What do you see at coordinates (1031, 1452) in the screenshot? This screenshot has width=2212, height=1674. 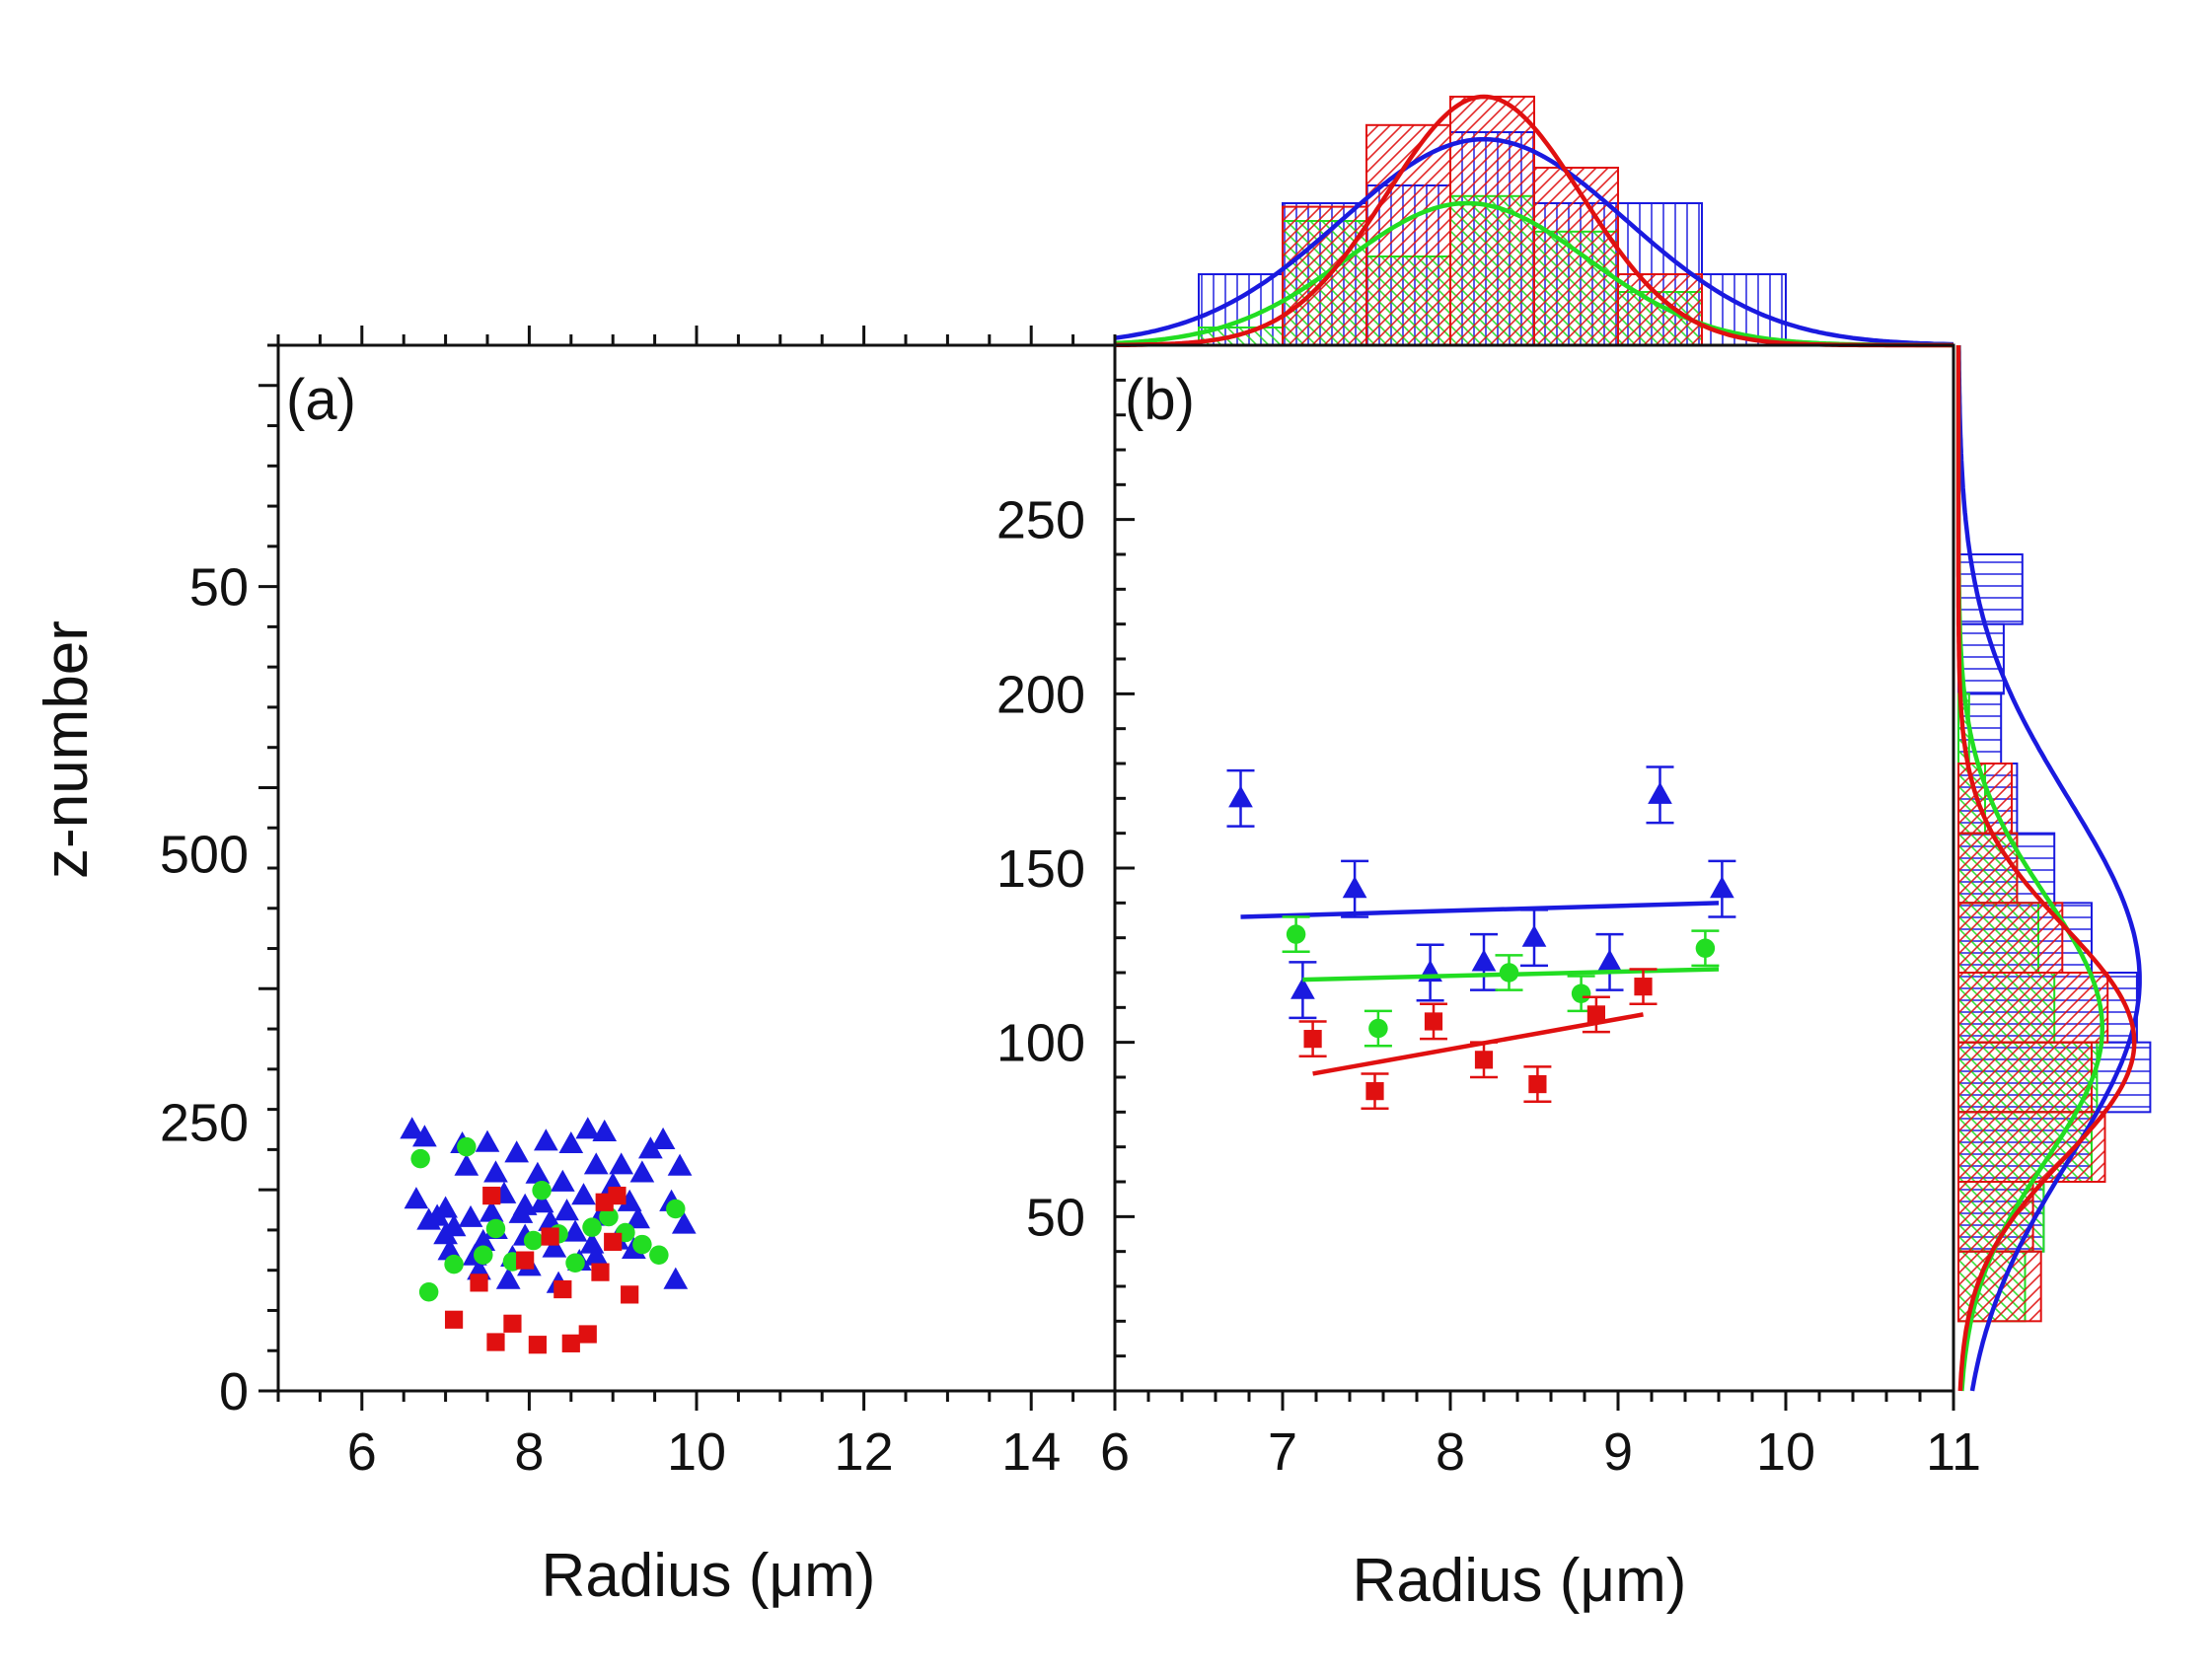 I see `panel-a-xtick-label: 14` at bounding box center [1031, 1452].